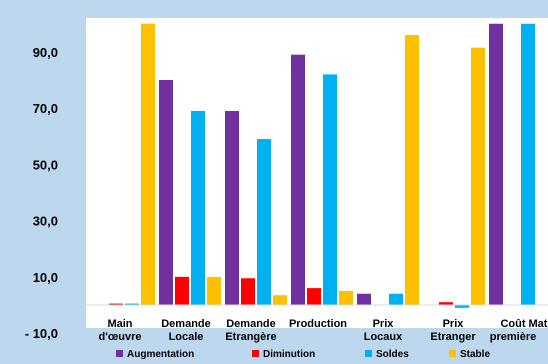  I want to click on category-label: Etrangère, so click(250, 337).